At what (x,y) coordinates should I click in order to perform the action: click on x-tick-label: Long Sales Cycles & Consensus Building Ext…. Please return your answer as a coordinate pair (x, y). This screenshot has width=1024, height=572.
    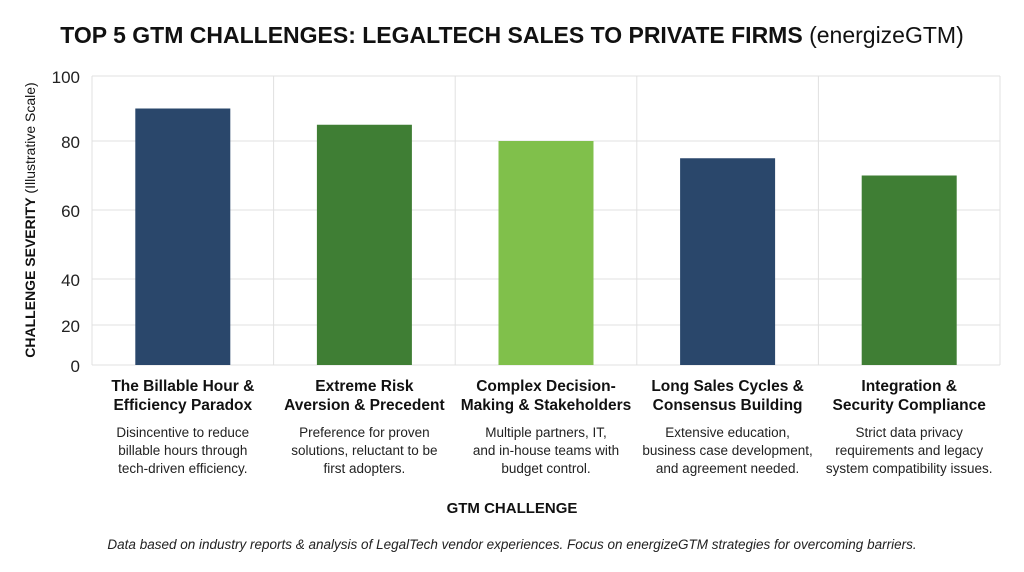
    Looking at the image, I should click on (728, 427).